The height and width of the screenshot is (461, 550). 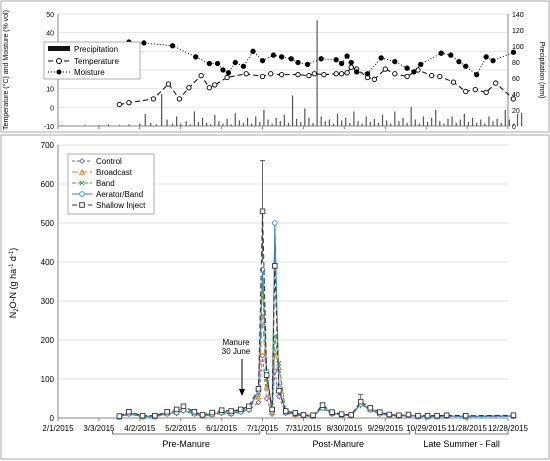 What do you see at coordinates (59, 48) in the screenshot?
I see `legend-precipitation-swatch` at bounding box center [59, 48].